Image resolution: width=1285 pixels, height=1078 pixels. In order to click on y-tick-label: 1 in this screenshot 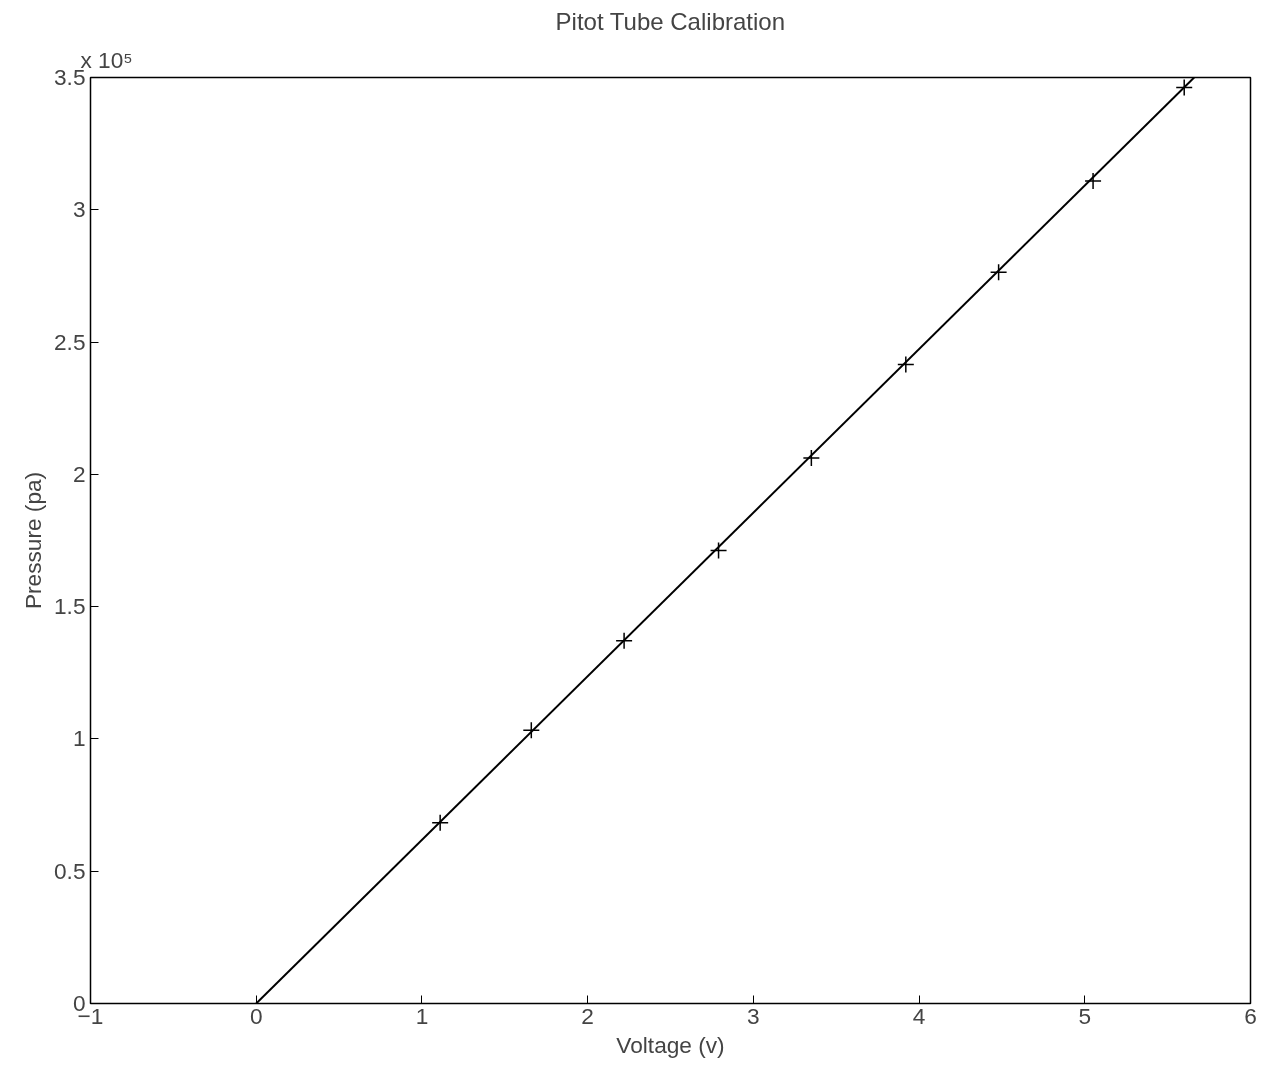, I will do `click(79, 738)`.